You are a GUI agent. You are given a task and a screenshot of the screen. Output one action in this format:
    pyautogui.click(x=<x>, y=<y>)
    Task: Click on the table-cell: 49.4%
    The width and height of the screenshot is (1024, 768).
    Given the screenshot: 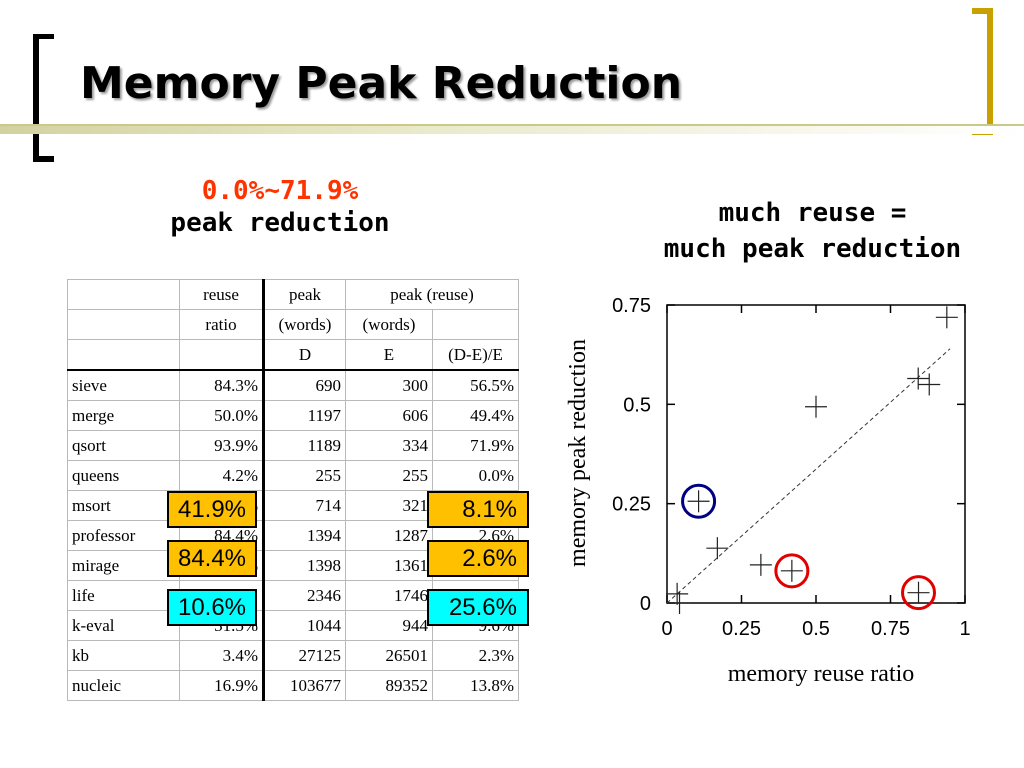 What is the action you would take?
    pyautogui.click(x=475, y=415)
    